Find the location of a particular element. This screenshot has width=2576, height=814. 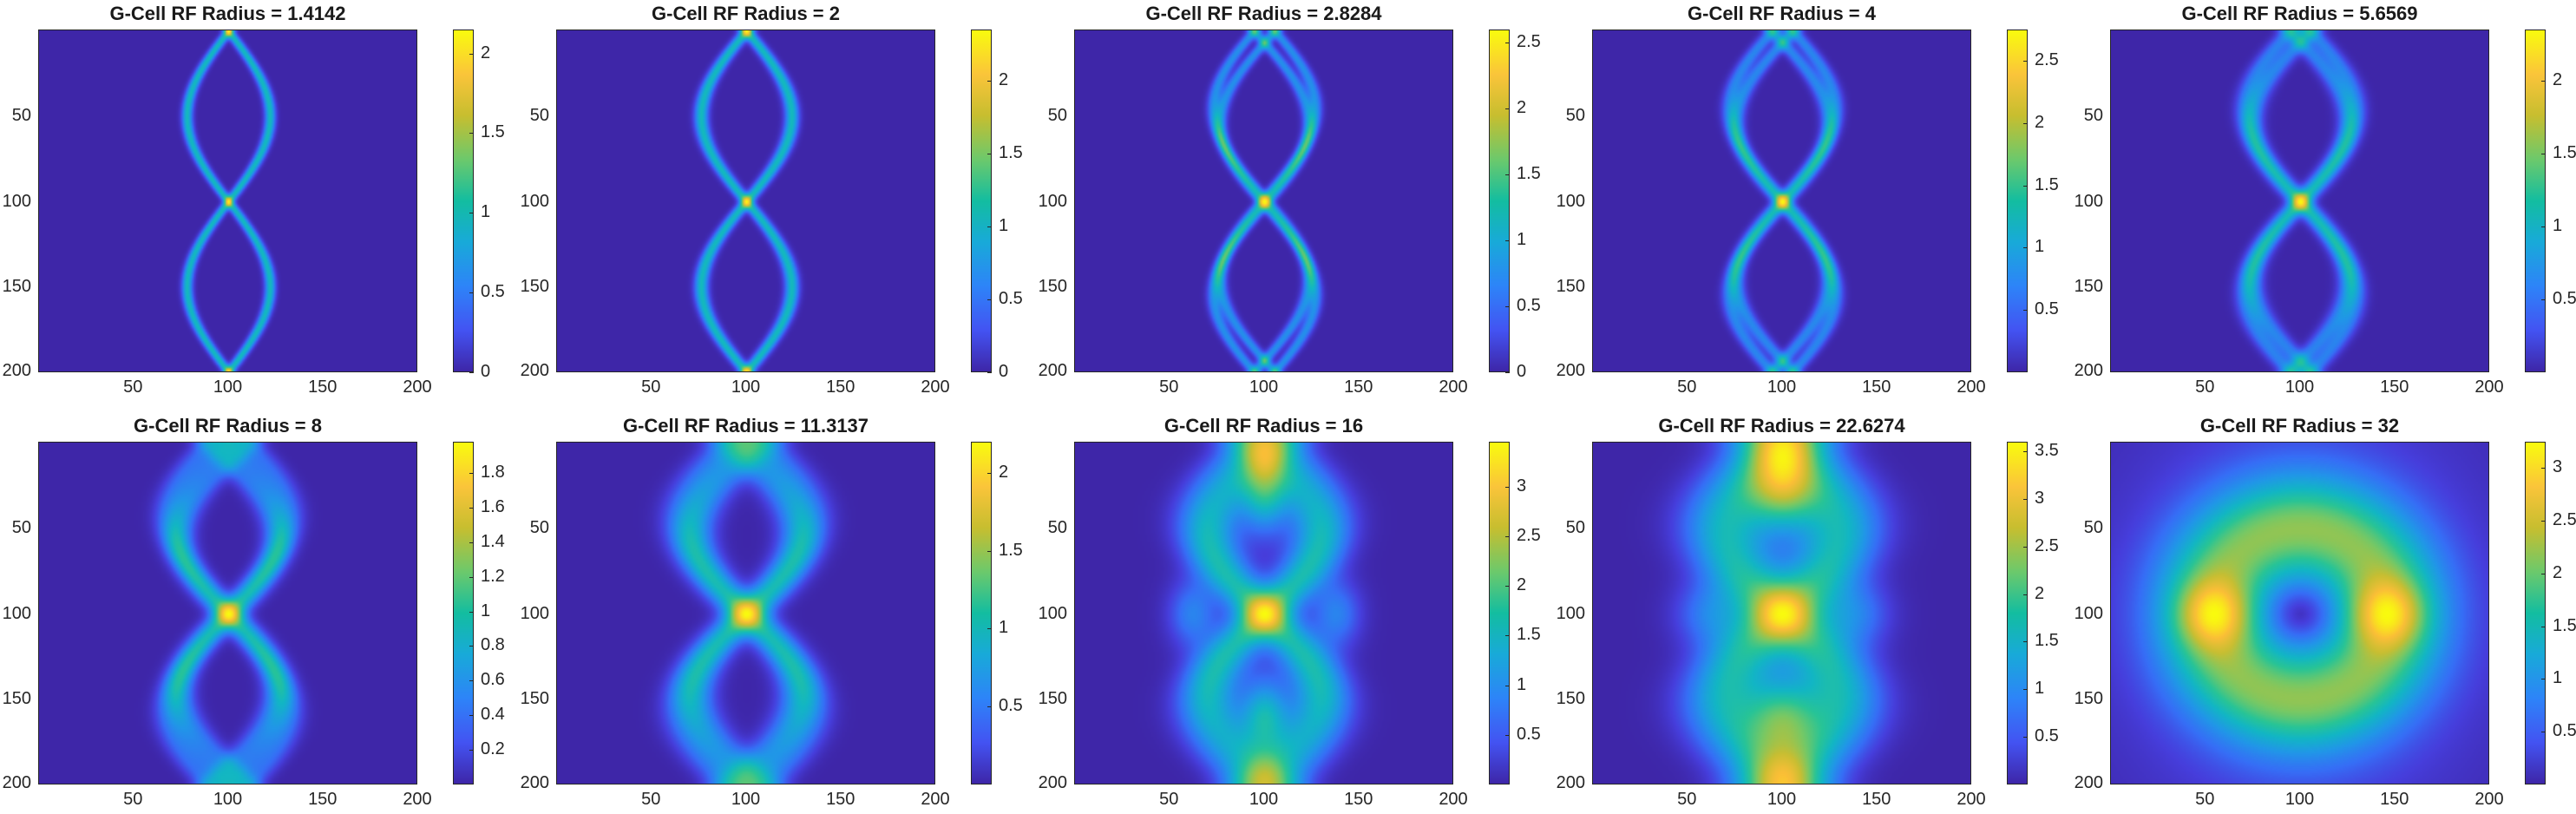

colorbar-tick-label: 0.6 is located at coordinates (493, 680).